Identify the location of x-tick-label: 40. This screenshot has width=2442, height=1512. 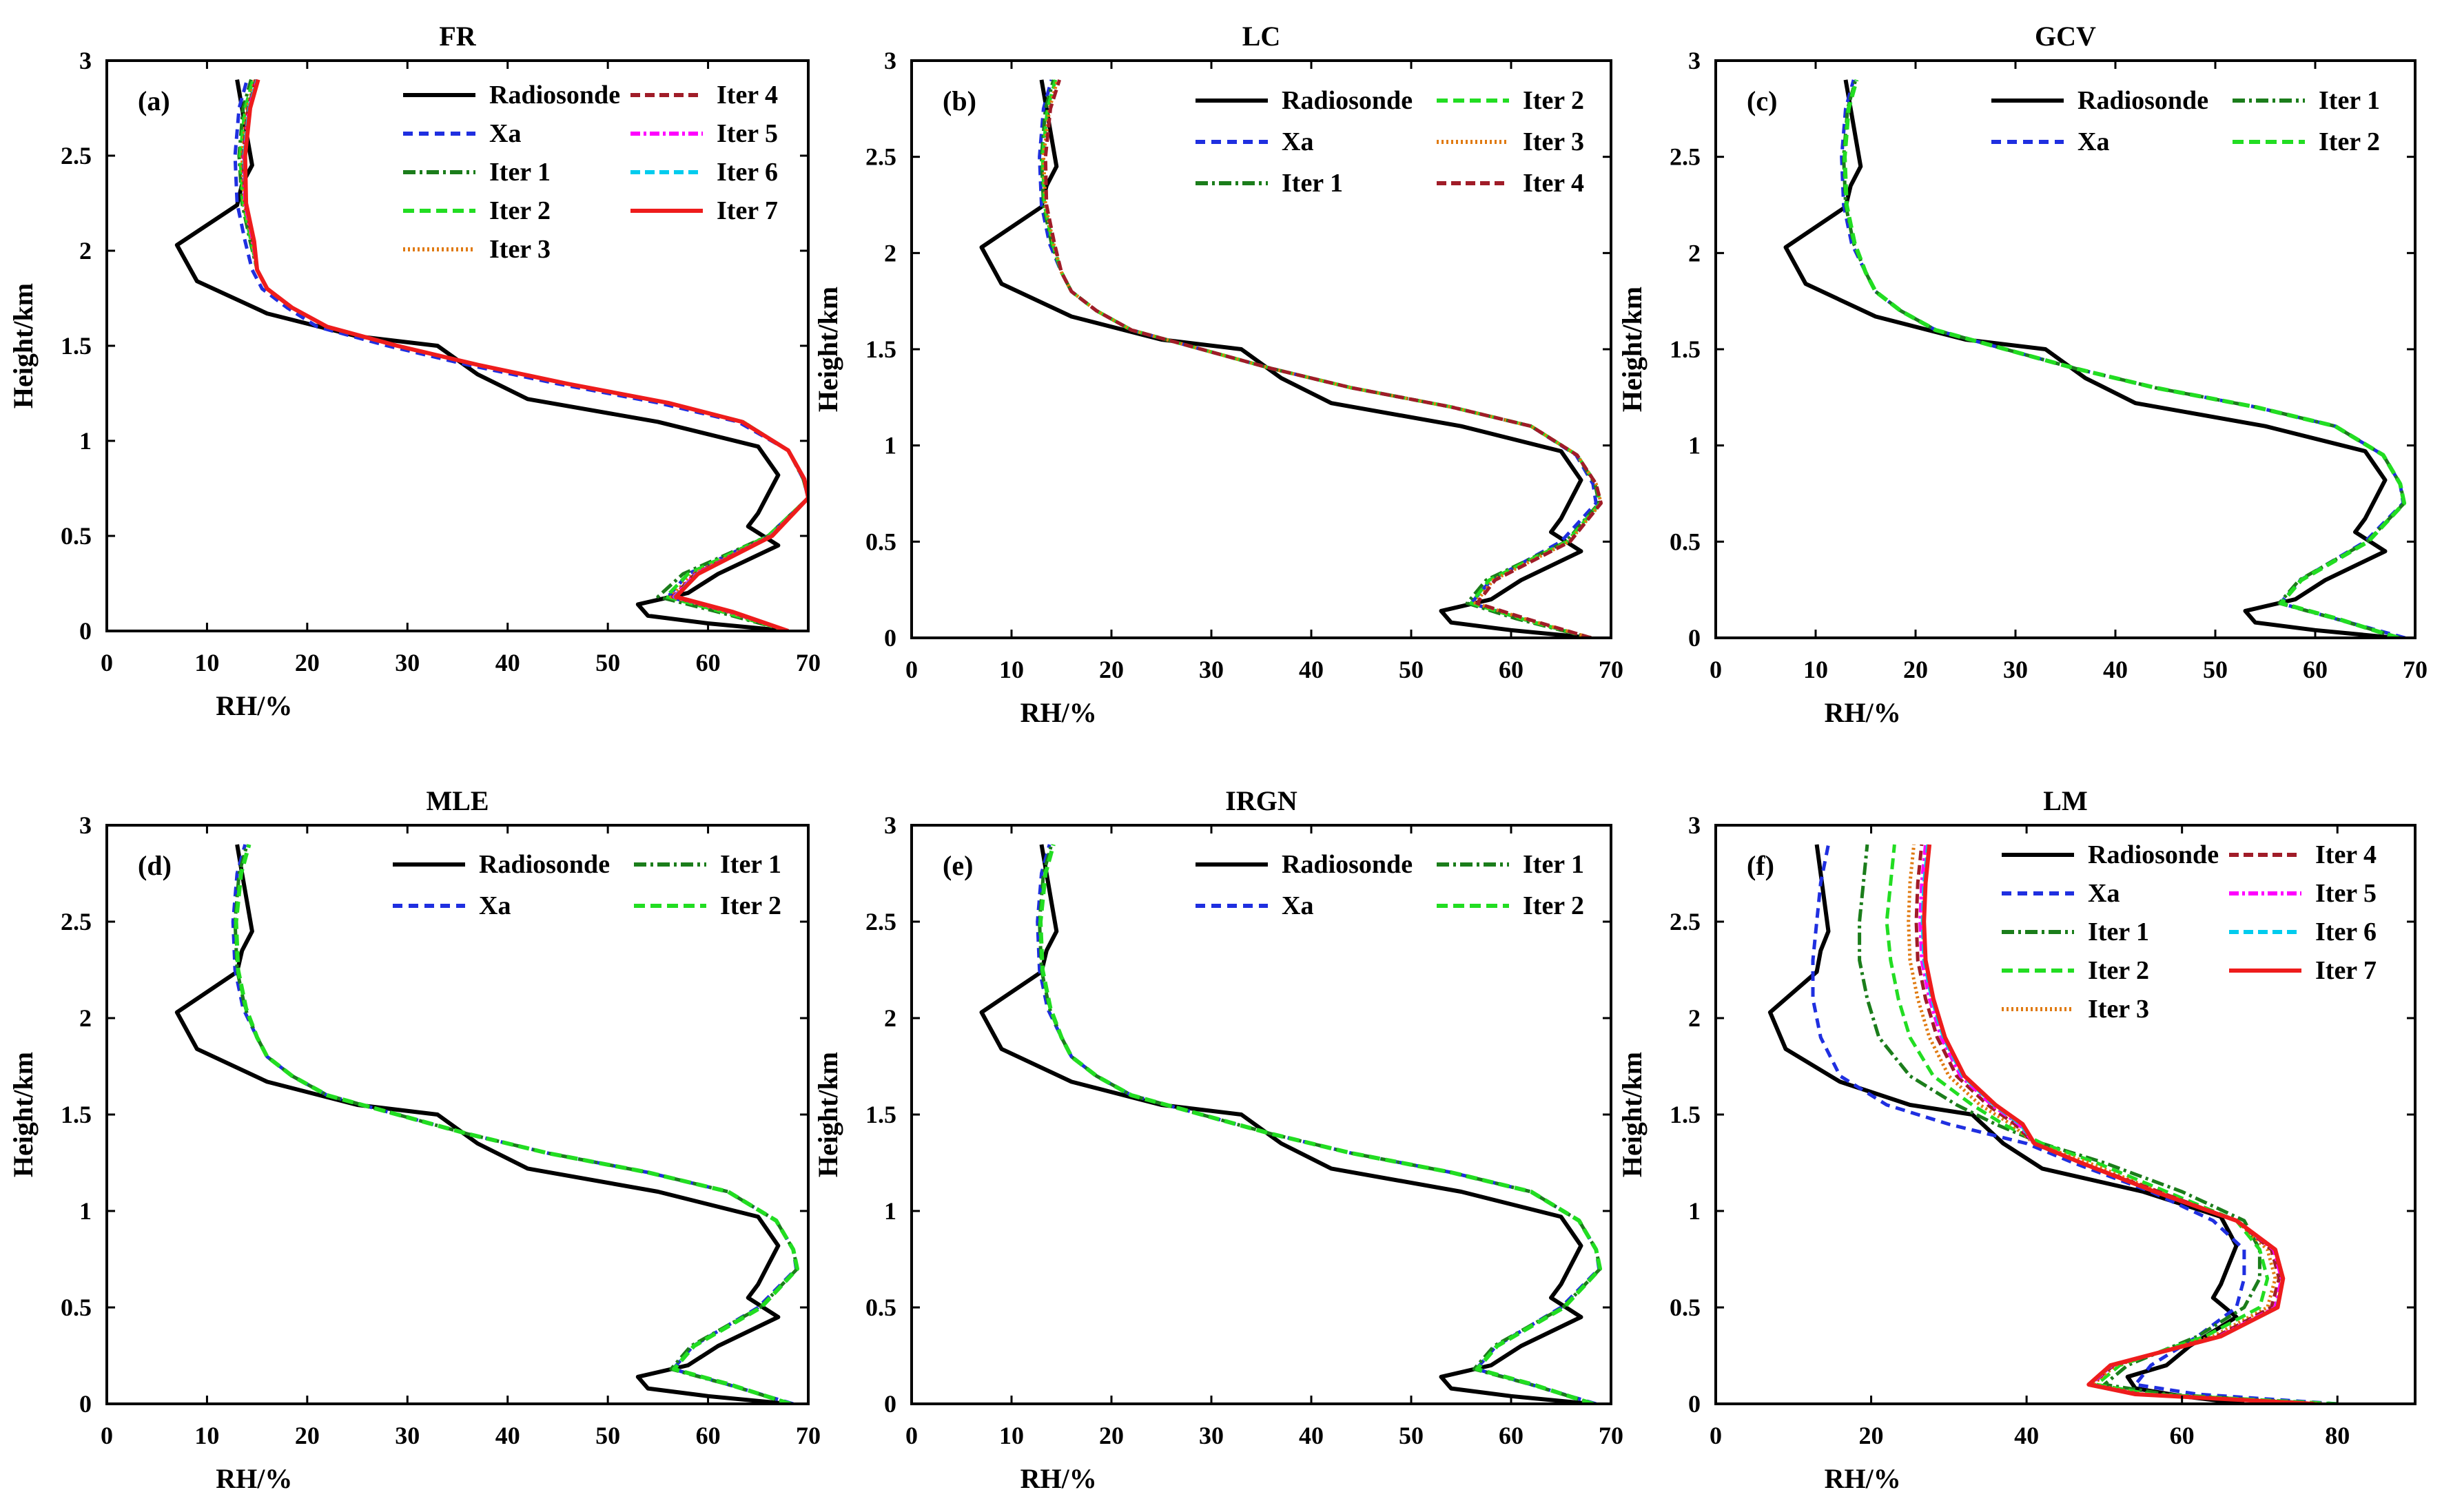
(507, 662).